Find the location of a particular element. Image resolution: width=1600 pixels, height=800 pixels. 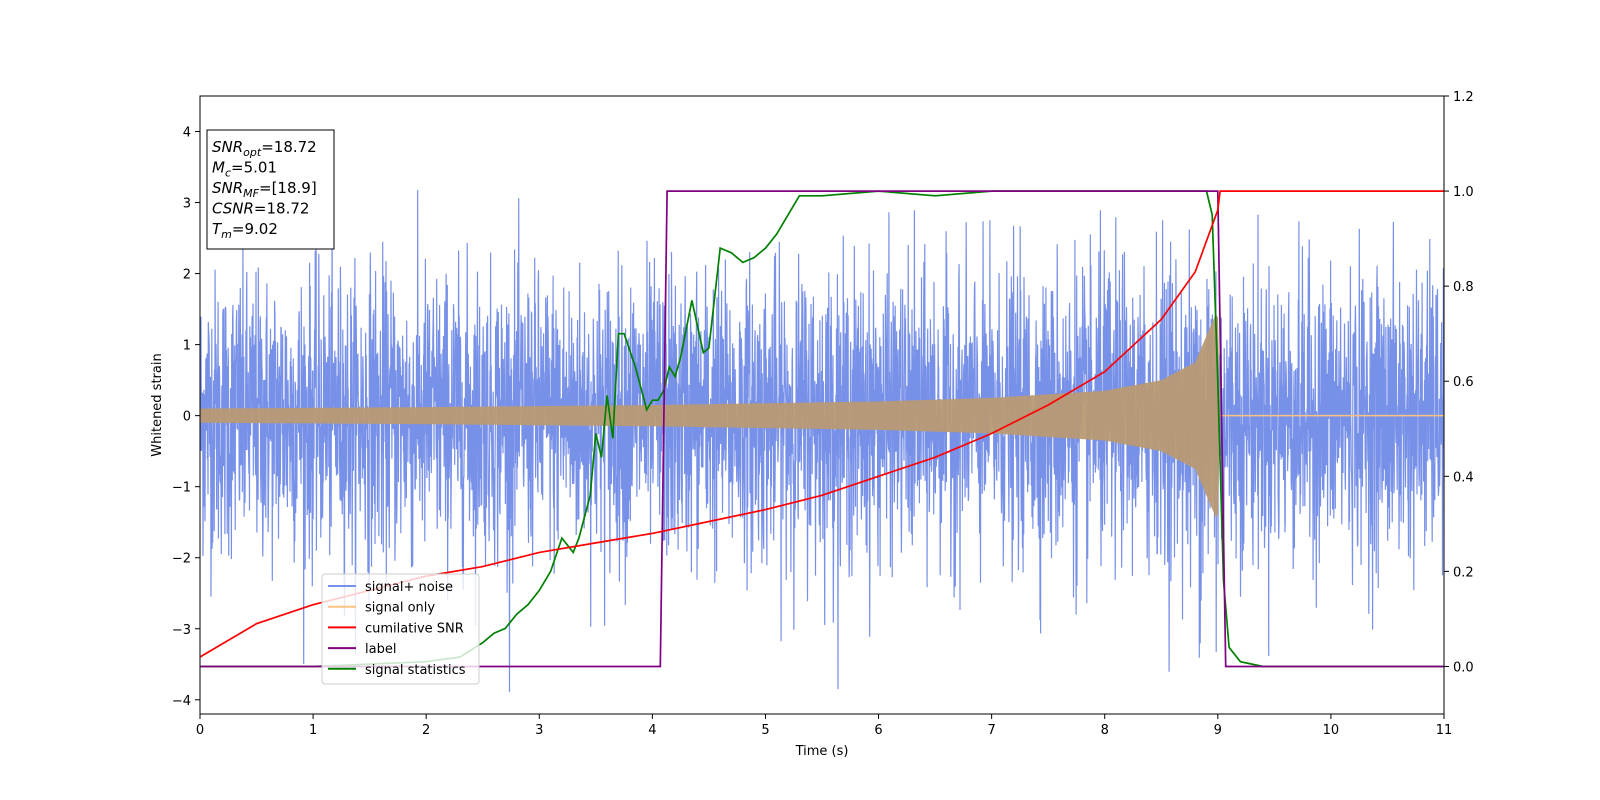

y-left-tick-label: −2 is located at coordinates (181, 559).